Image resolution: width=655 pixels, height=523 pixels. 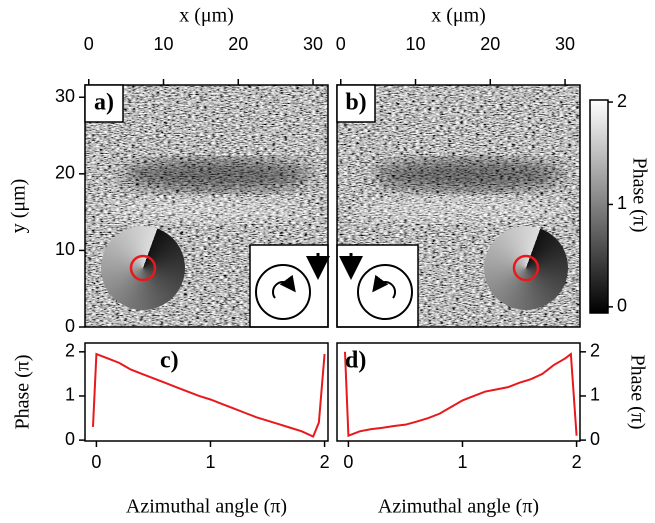 What do you see at coordinates (639, 194) in the screenshot?
I see `colorbar-label: Phase (π)` at bounding box center [639, 194].